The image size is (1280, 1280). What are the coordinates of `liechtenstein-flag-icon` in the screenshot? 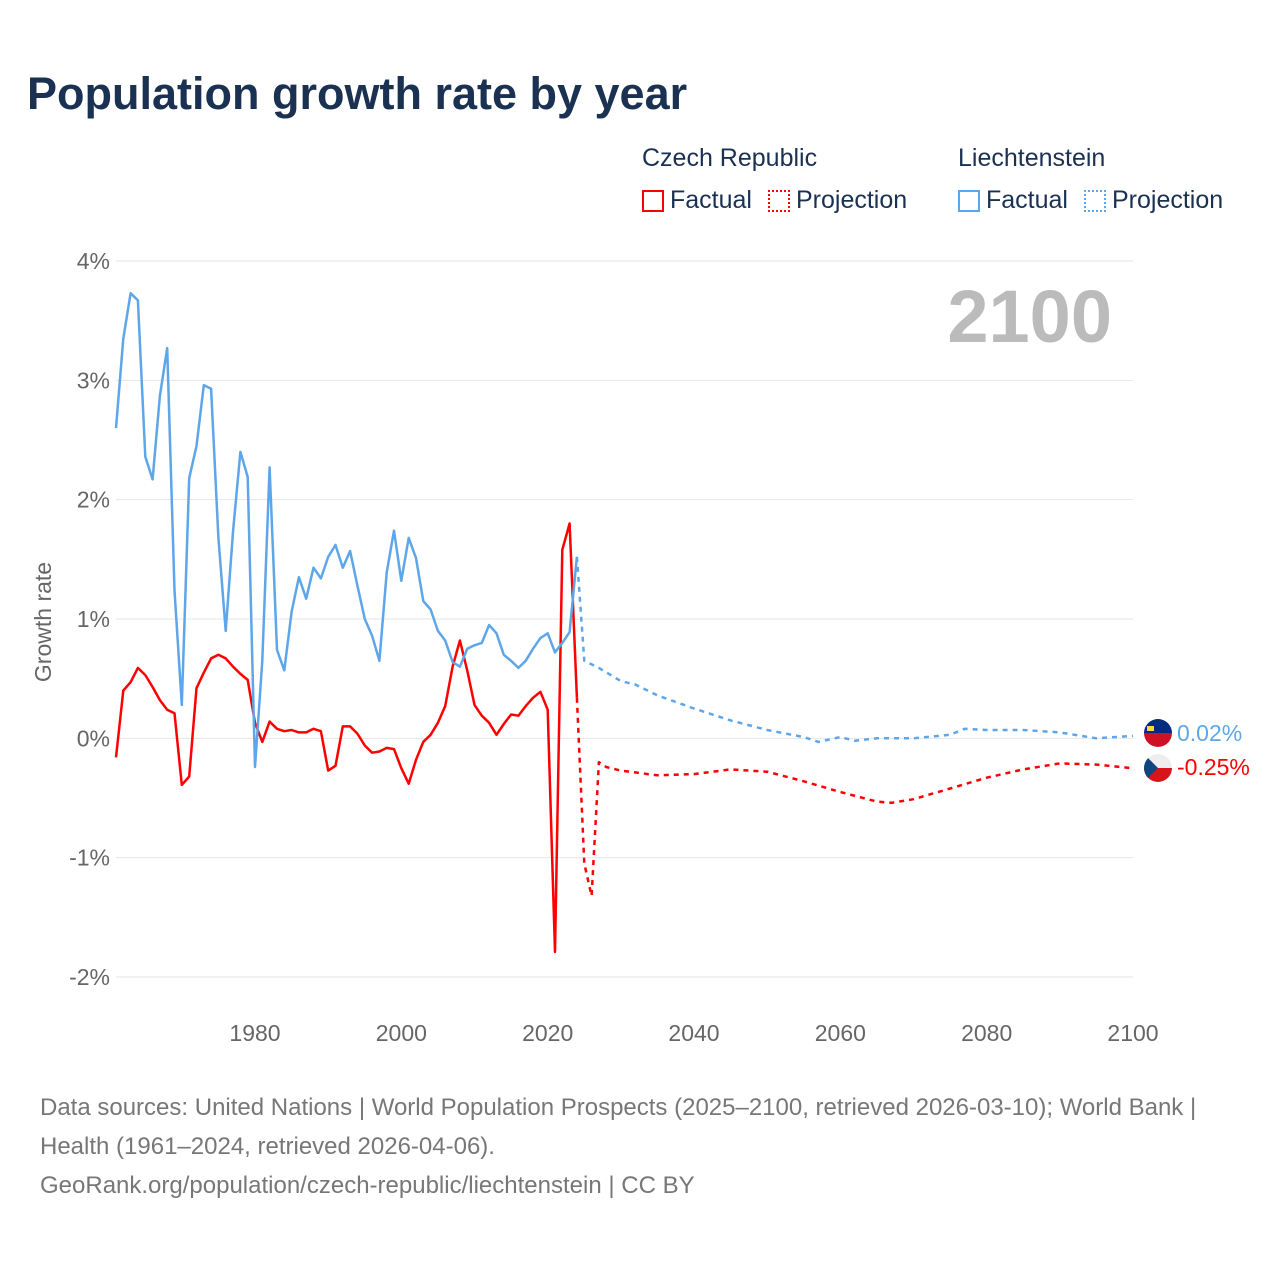 It's located at (1158, 733).